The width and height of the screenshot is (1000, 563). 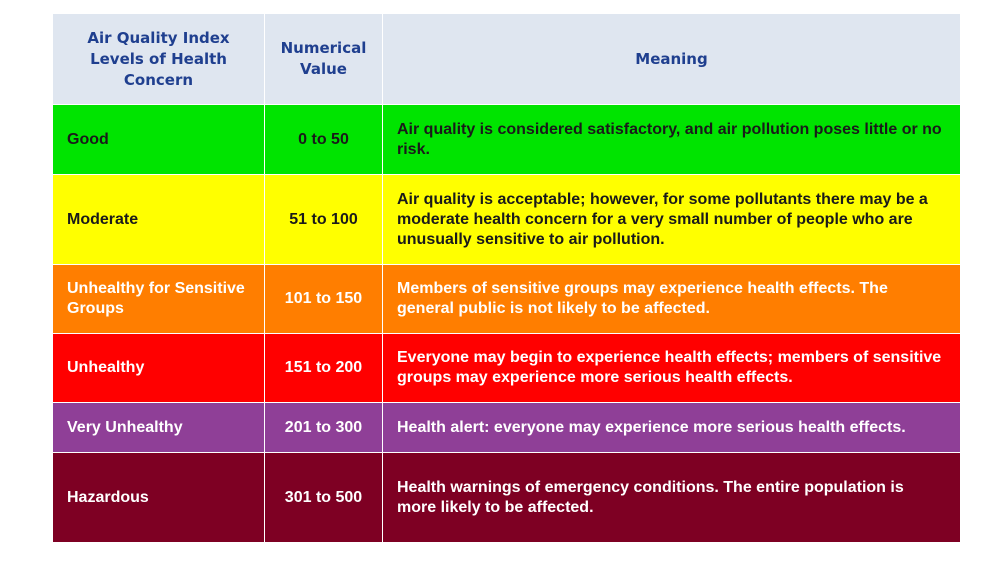 What do you see at coordinates (323, 427) in the screenshot?
I see `value-cell: 201 to 300` at bounding box center [323, 427].